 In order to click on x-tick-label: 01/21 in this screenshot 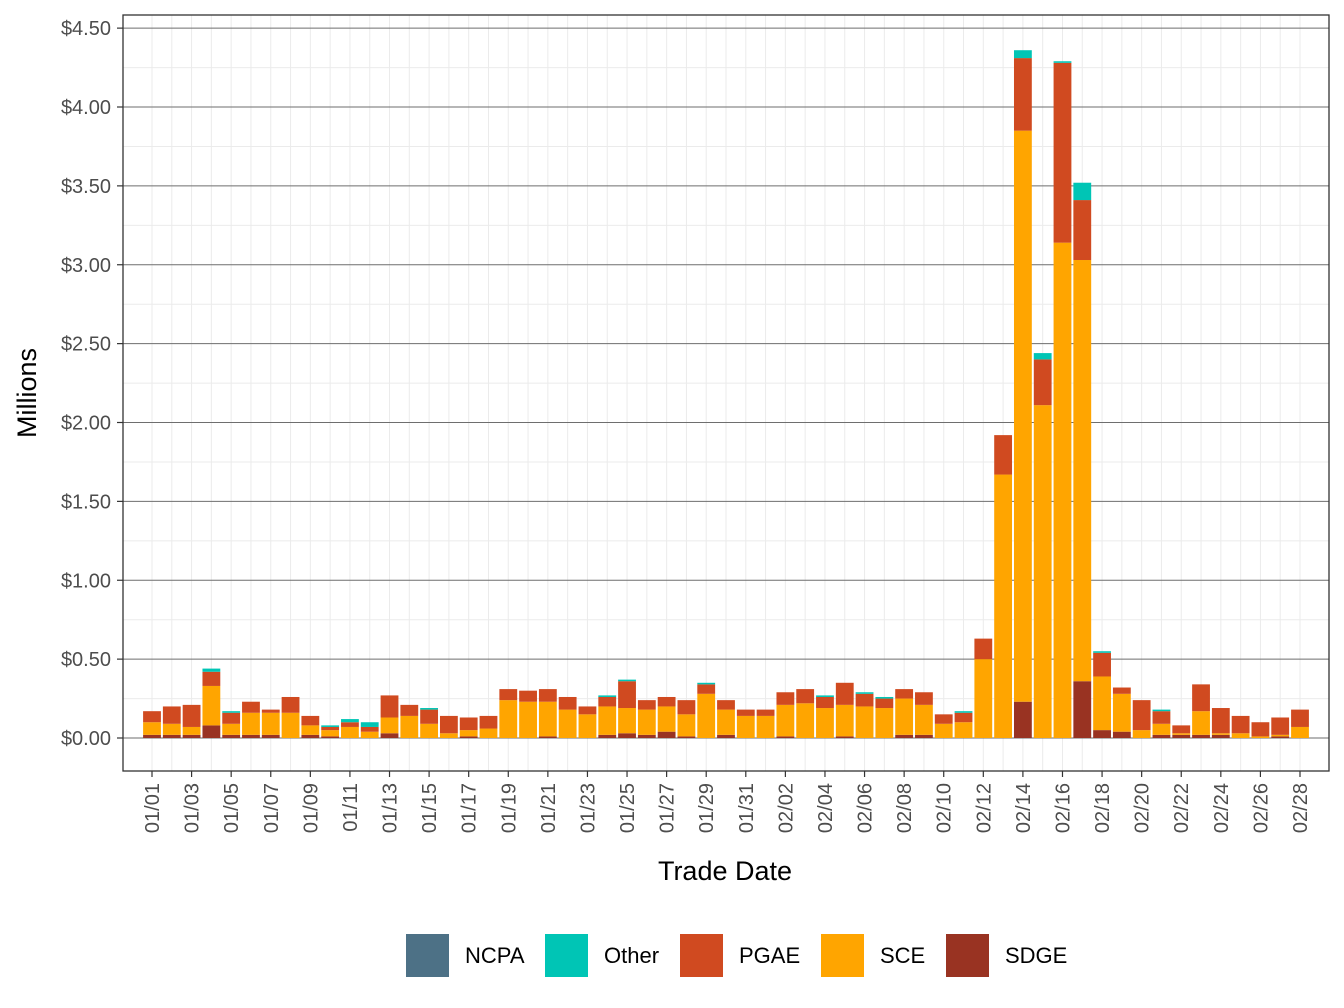, I will do `click(549, 808)`.